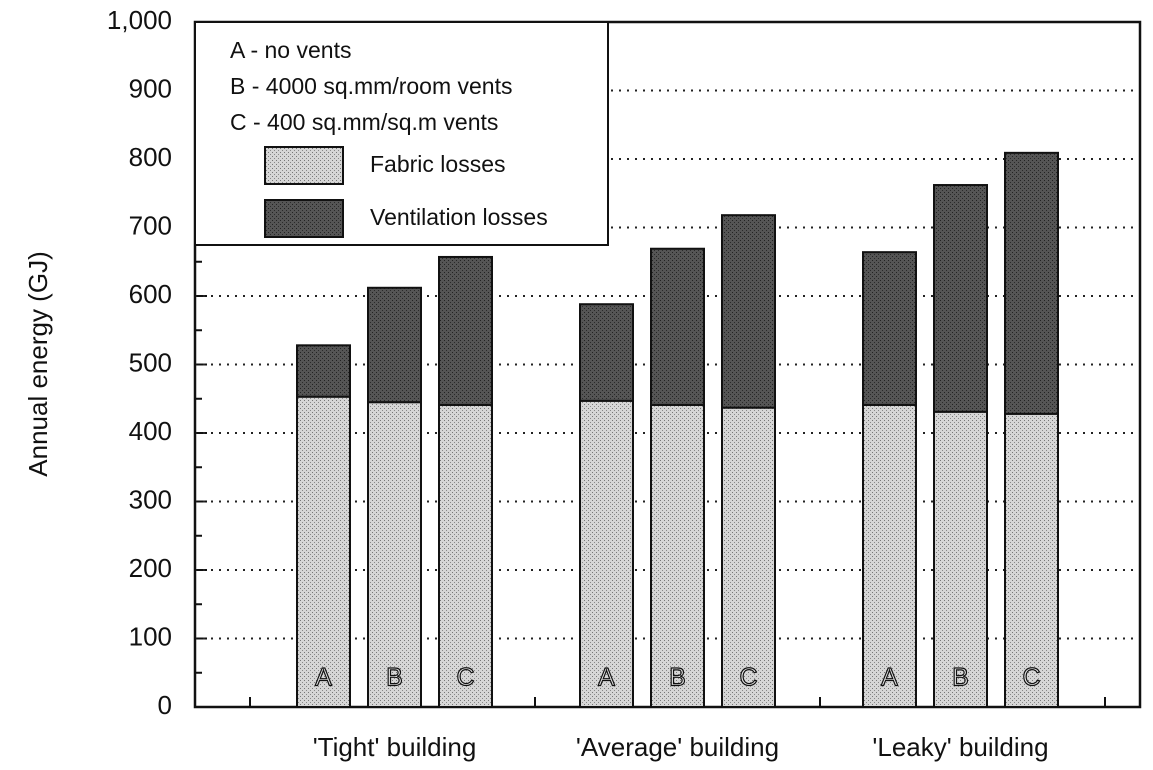 Image resolution: width=1153 pixels, height=770 pixels. Describe the element at coordinates (364, 122) in the screenshot. I see `legend-note: C - 400 sq.mm/sq.m vents` at that location.